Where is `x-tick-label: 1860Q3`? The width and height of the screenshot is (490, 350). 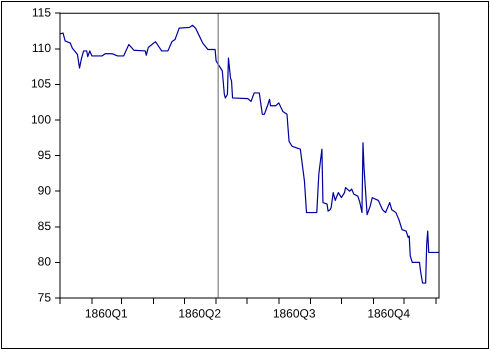
x-tick-label: 1860Q3 is located at coordinates (294, 313).